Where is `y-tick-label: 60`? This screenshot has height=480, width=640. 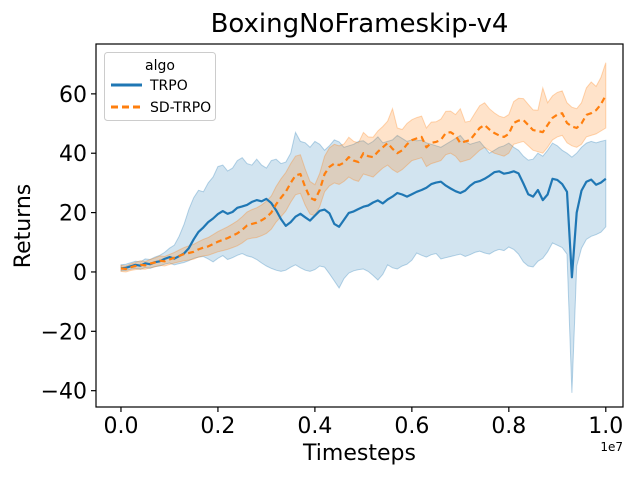
y-tick-label: 60 is located at coordinates (73, 95).